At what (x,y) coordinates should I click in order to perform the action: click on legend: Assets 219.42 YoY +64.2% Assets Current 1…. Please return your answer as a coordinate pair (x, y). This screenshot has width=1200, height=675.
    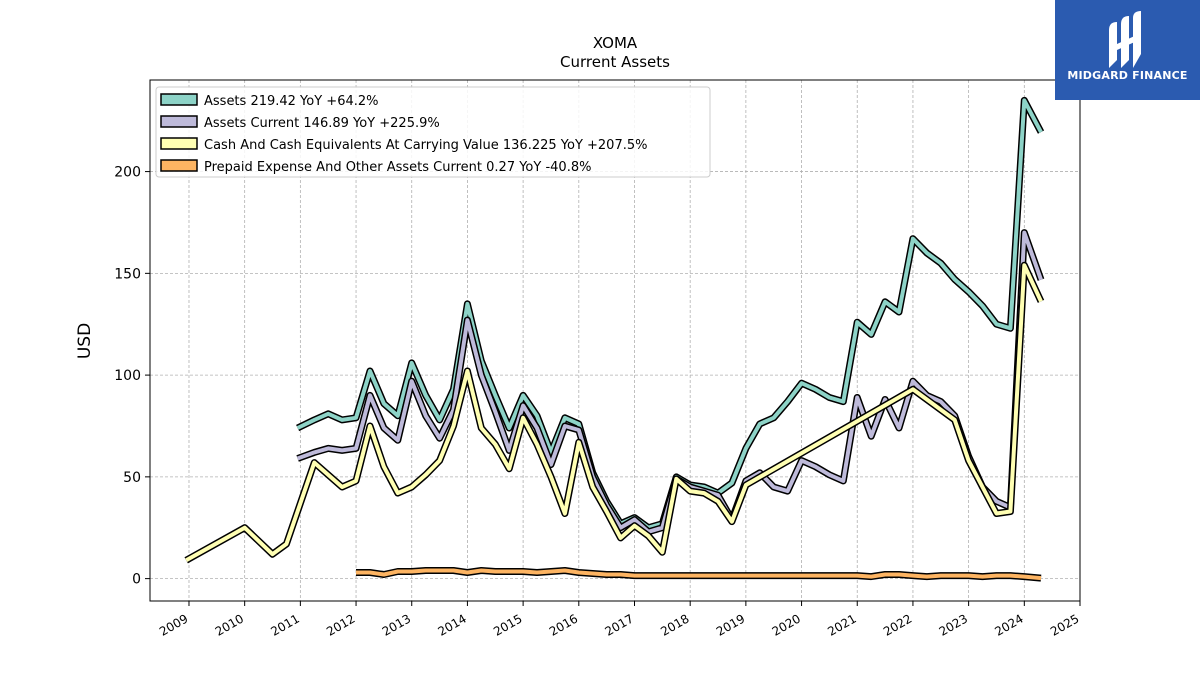
    Looking at the image, I should click on (433, 132).